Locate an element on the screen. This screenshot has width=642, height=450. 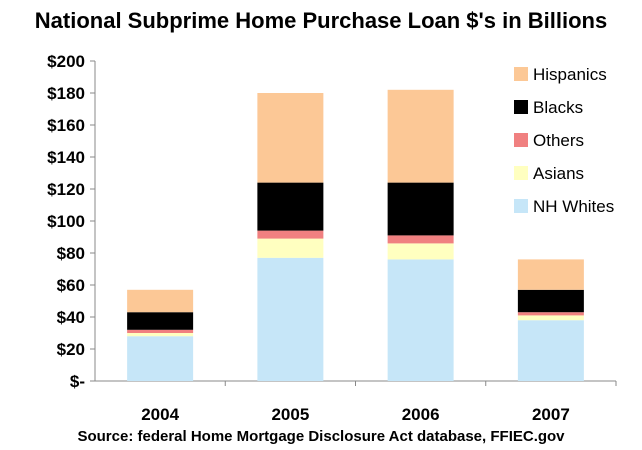
y-tick-labels: $- $20 $40 $60 $80 $100 $120 $140 $160 $180 $200 is located at coordinates (66, 221).